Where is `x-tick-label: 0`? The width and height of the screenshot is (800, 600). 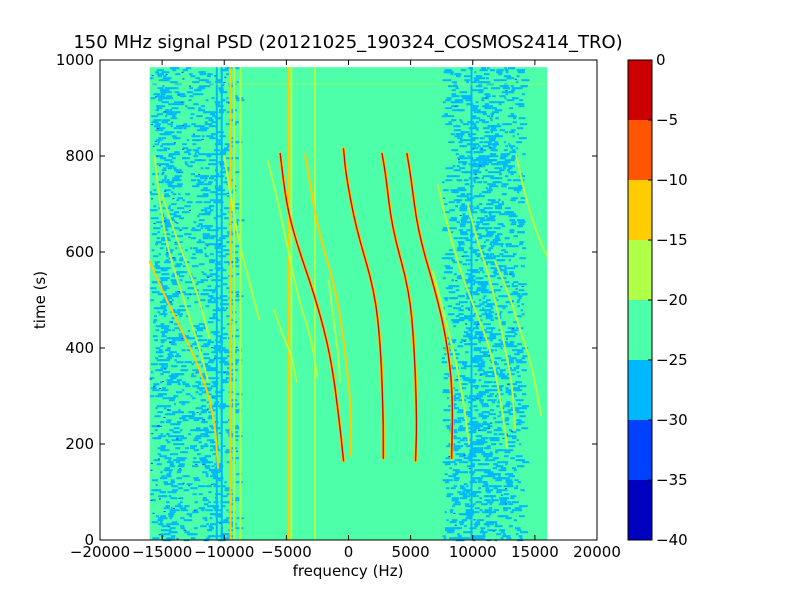
x-tick-label: 0 is located at coordinates (349, 552).